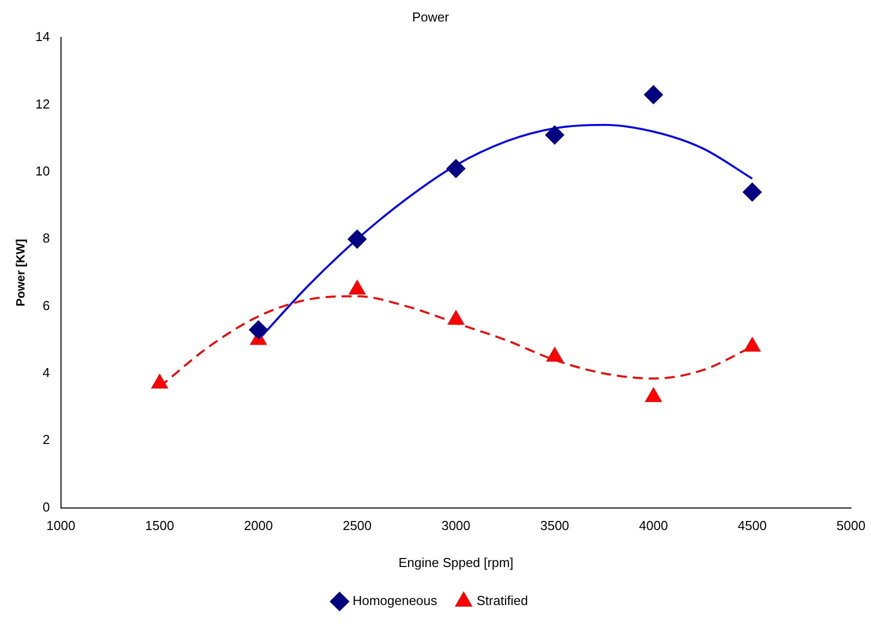 The image size is (871, 638). Describe the element at coordinates (653, 526) in the screenshot. I see `x-tick-label: 4000` at that location.